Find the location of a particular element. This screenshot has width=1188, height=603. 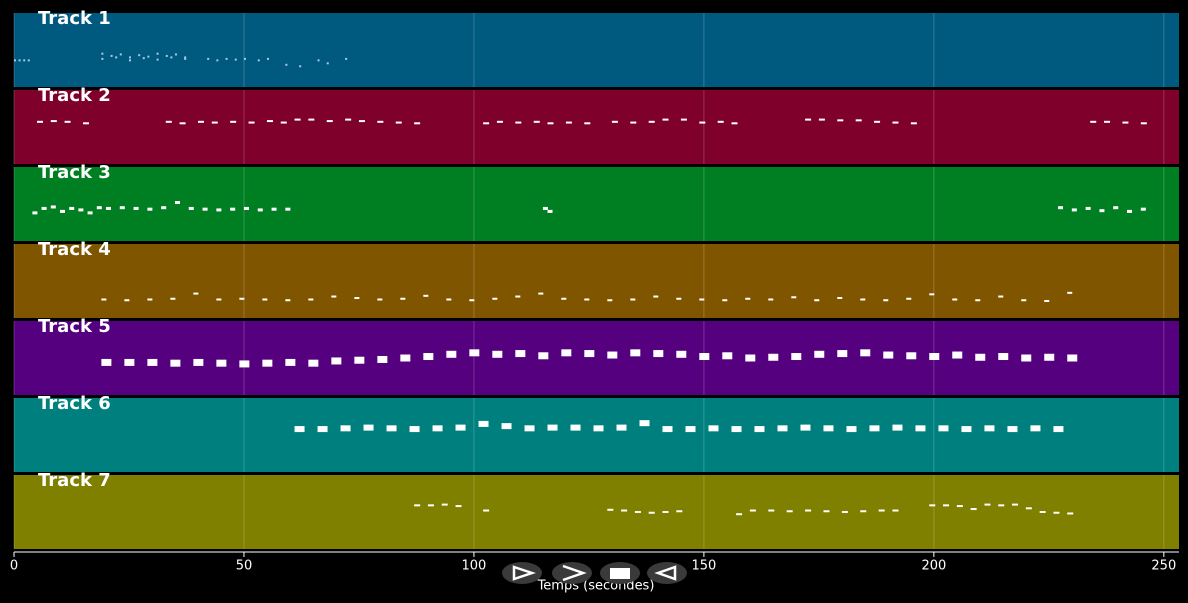

back-button is located at coordinates (667, 573).